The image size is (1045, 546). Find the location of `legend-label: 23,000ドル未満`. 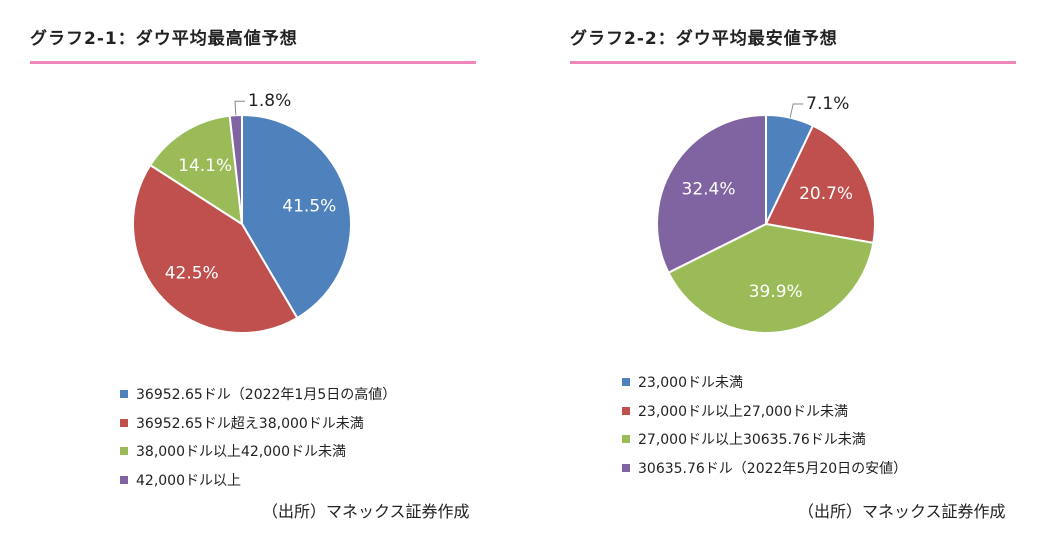

legend-label: 23,000ドル未満 is located at coordinates (690, 383).